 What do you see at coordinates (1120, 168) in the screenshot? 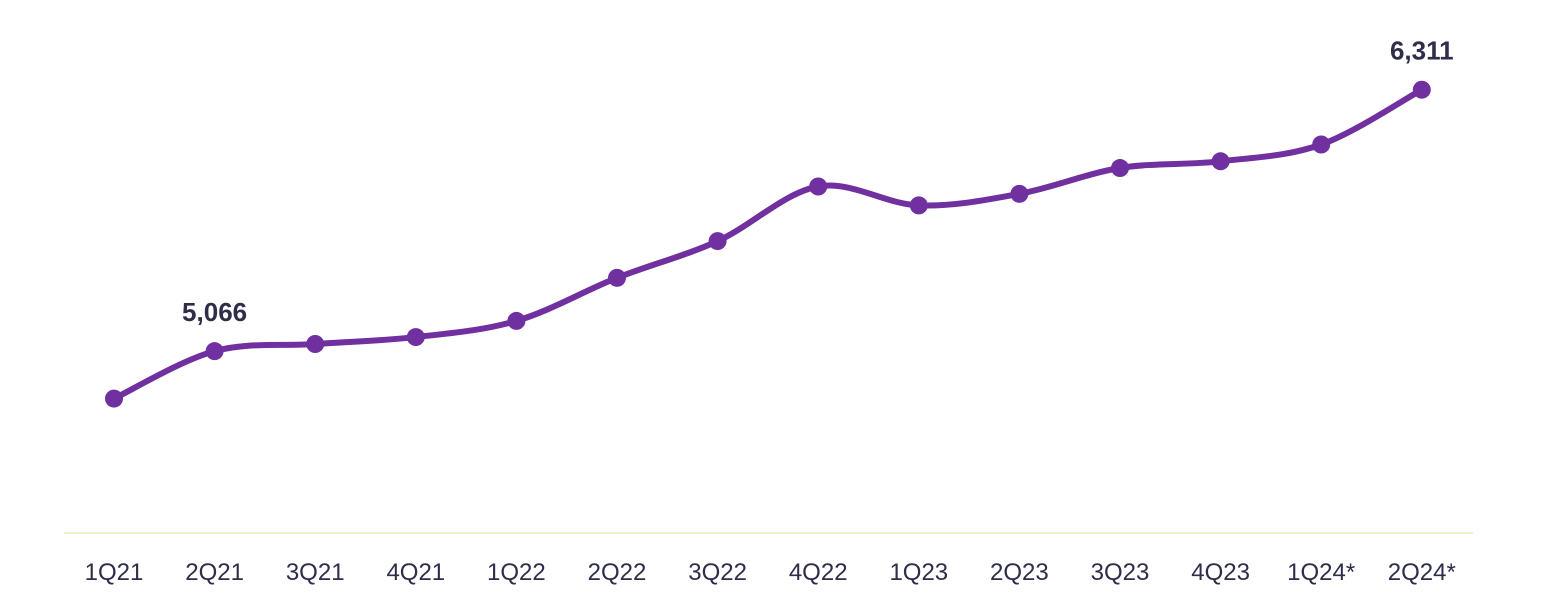
I see `data-point-3q23` at bounding box center [1120, 168].